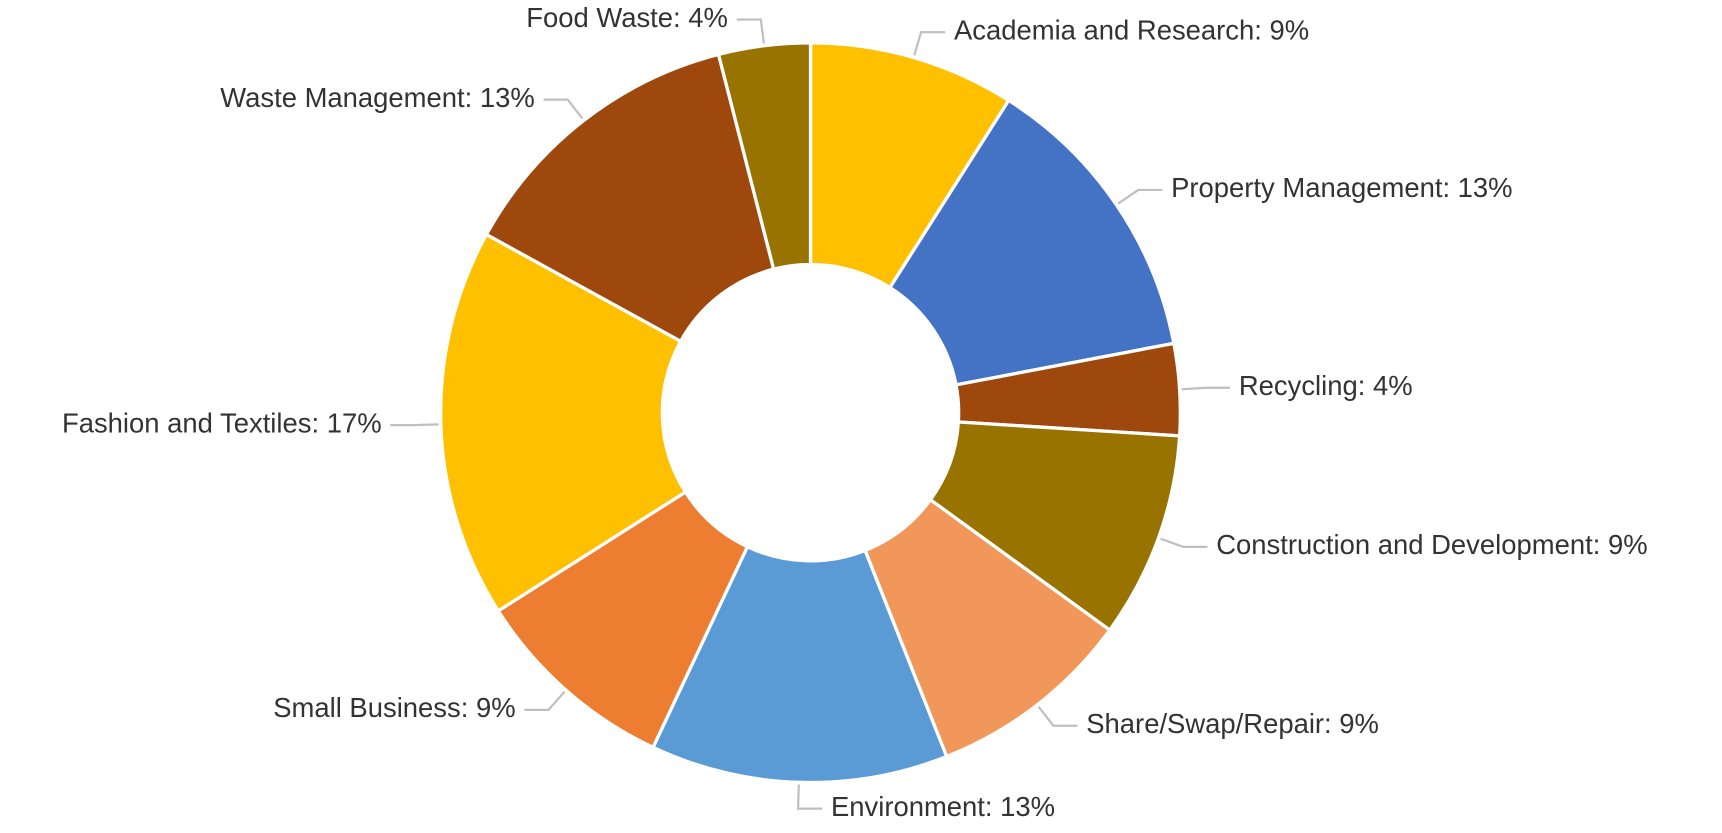  Describe the element at coordinates (222, 422) in the screenshot. I see `slice-label: Fashion and Textiles: 17%` at that location.